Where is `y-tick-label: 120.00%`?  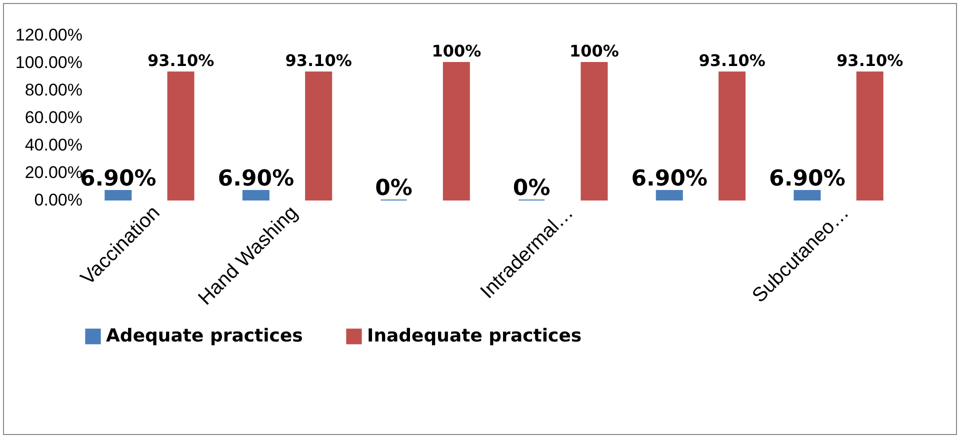
y-tick-label: 120.00% is located at coordinates (48, 35).